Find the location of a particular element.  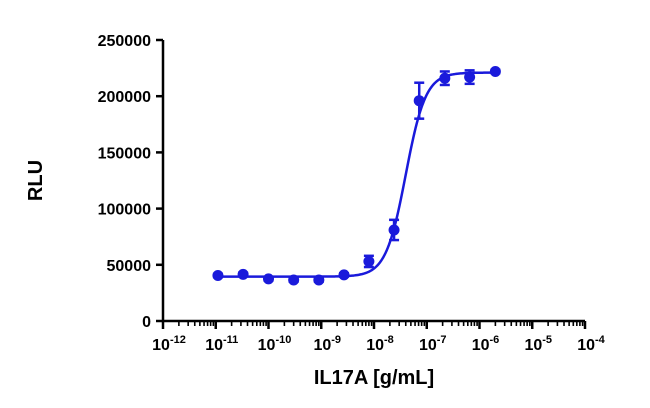

y-tick-label: 100000 is located at coordinates (124, 210).